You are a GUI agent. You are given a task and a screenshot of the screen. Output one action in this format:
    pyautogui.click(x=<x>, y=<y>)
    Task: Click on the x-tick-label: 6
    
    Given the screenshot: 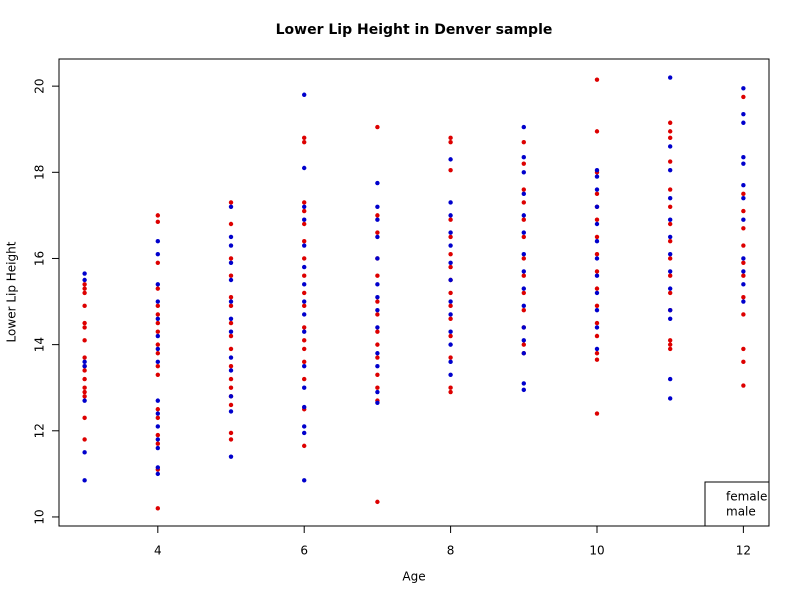 What is the action you would take?
    pyautogui.click(x=304, y=551)
    